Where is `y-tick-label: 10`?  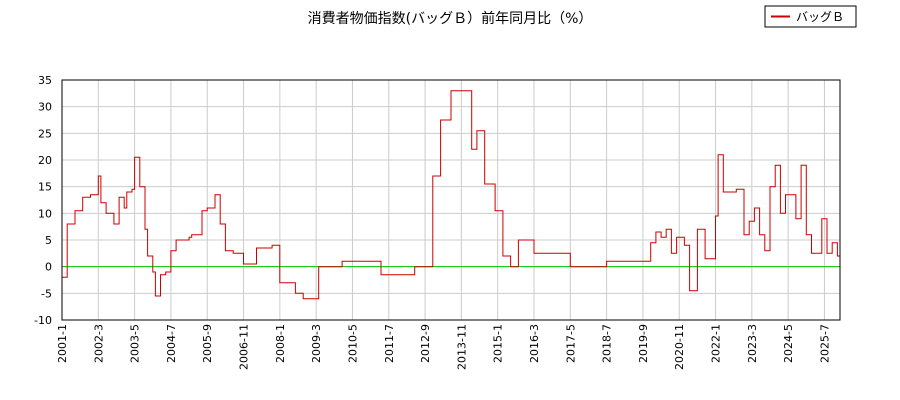
y-tick-label: 10 is located at coordinates (45, 213).